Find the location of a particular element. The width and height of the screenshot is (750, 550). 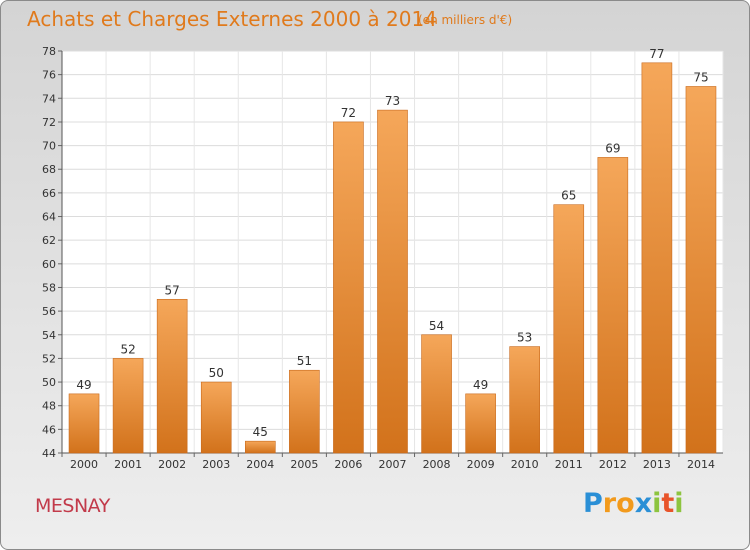

proxiti-logo: Proxiti is located at coordinates (633, 503).